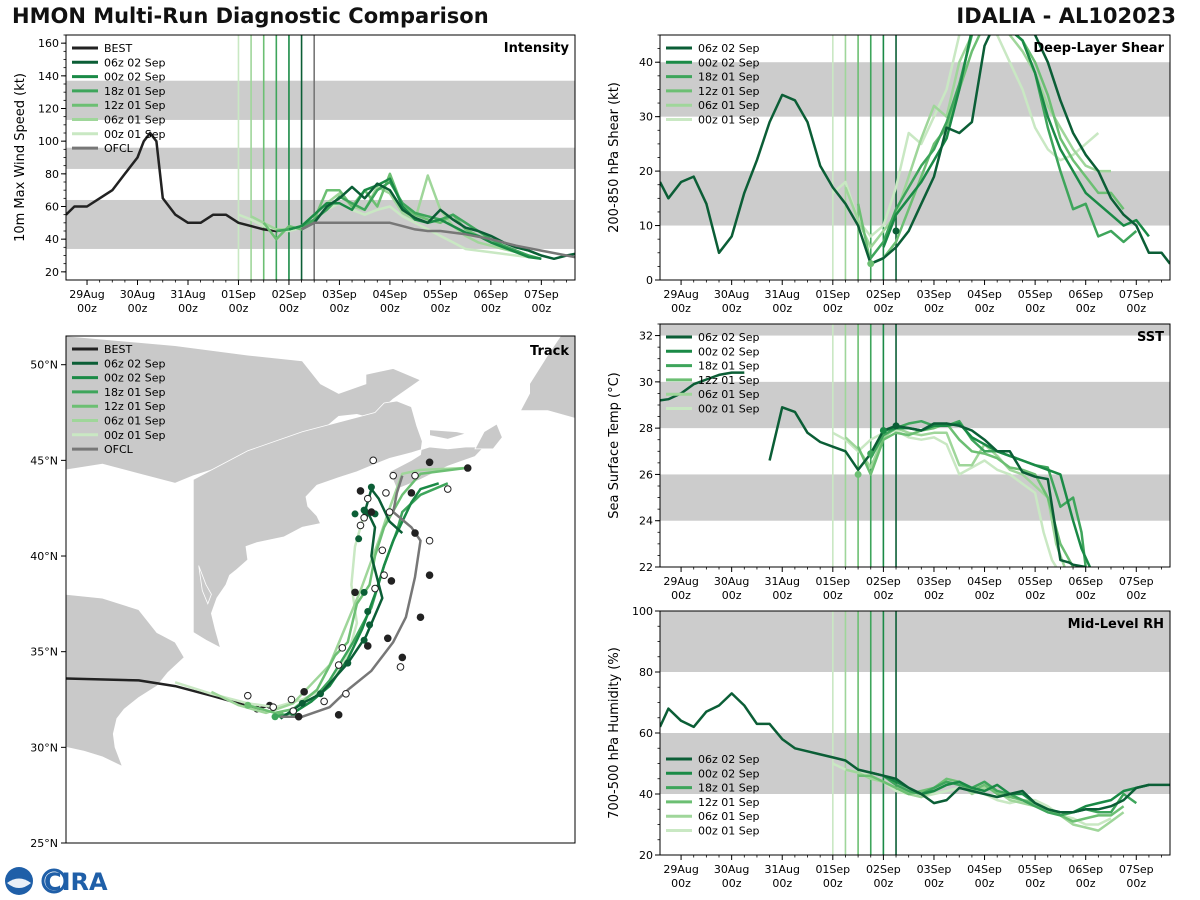 Image resolution: width=1200 pixels, height=900 pixels. Describe the element at coordinates (44, 460) in the screenshot. I see `lat-tick-label: 45°N` at that location.